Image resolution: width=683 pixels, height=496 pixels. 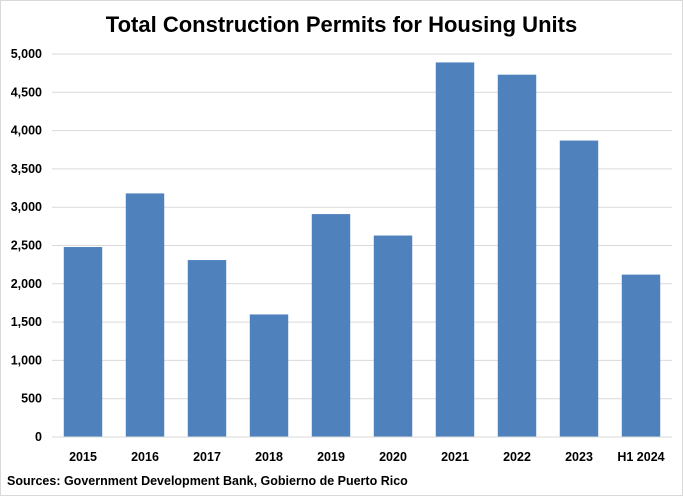 I want to click on x-tick-label: 2023, so click(x=579, y=457).